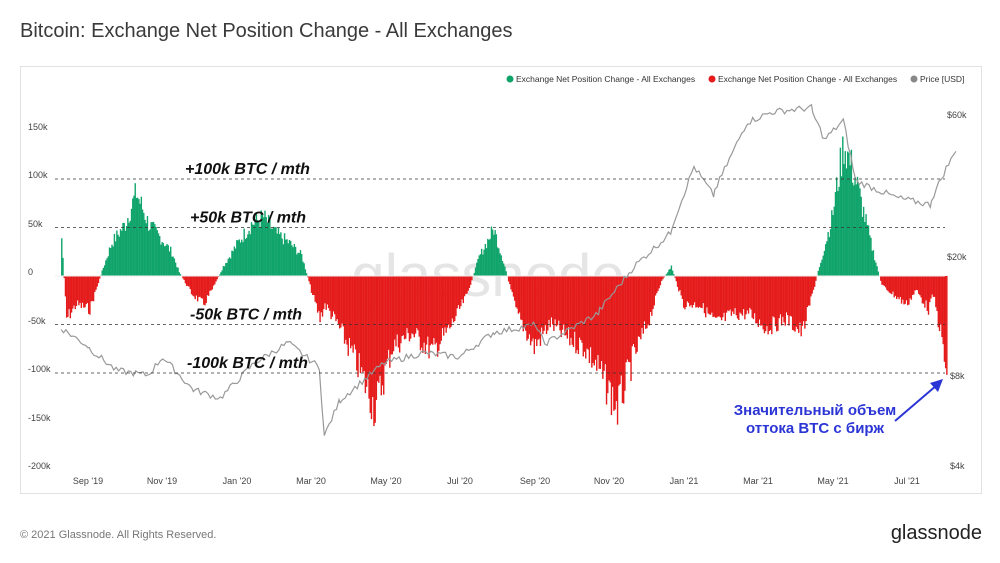 This screenshot has height=563, width=1000. I want to click on legend-item-price: Price [USD], so click(937, 79).